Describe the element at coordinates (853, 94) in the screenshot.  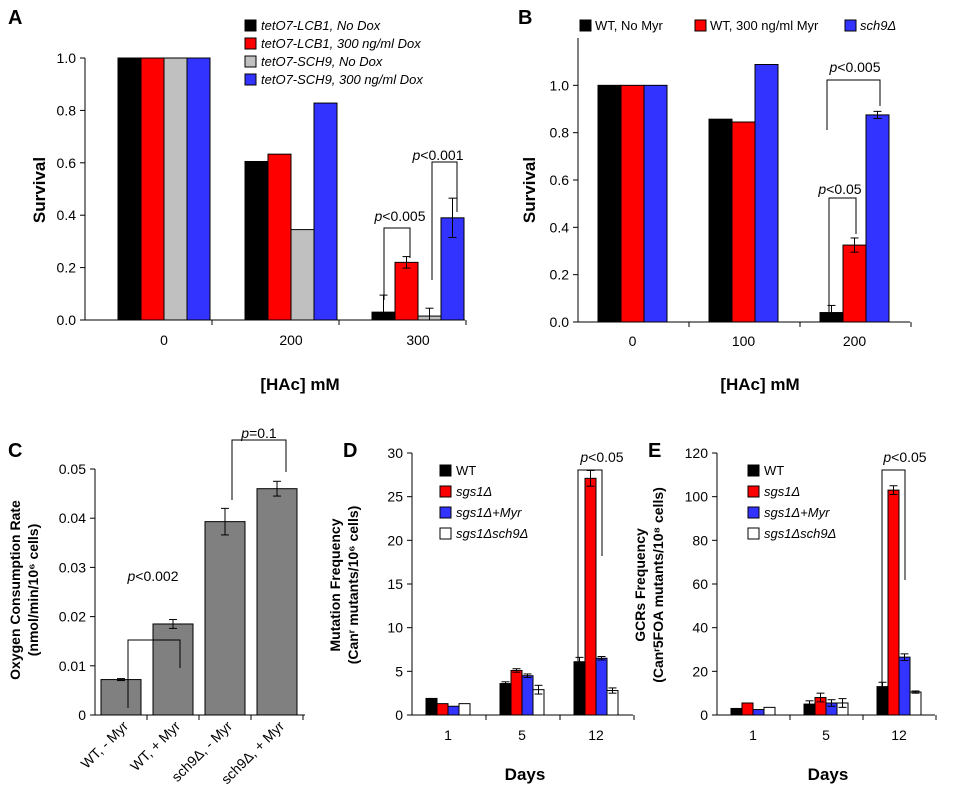
I see `significance-bracket: p<0.005` at that location.